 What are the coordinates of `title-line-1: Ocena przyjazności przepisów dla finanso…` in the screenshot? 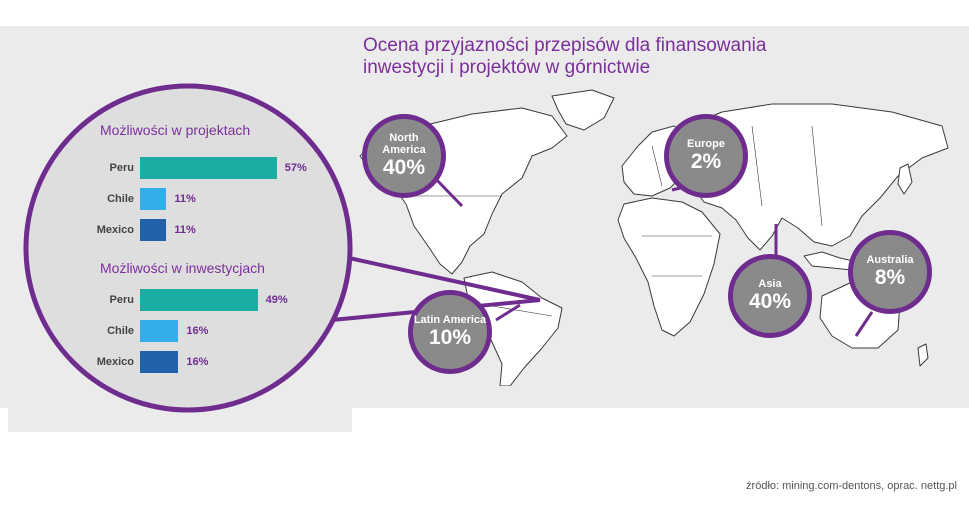 It's located at (565, 45).